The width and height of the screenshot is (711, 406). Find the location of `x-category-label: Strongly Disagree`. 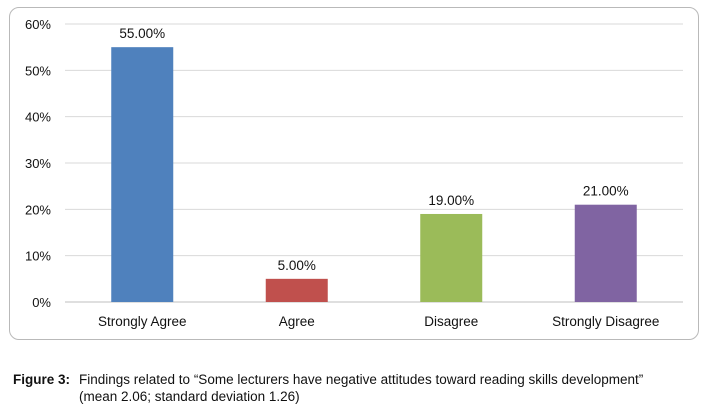

x-category-label: Strongly Disagree is located at coordinates (605, 321).